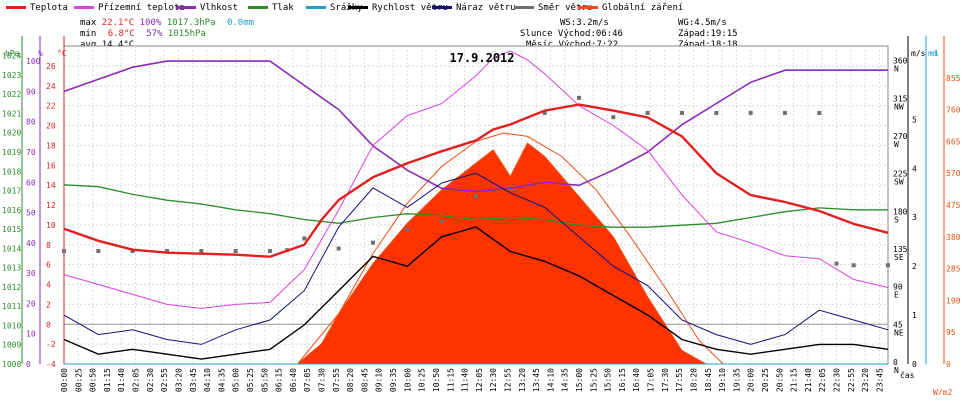 The height and width of the screenshot is (400, 966). I want to click on legend-label: Srážky, so click(346, 8).